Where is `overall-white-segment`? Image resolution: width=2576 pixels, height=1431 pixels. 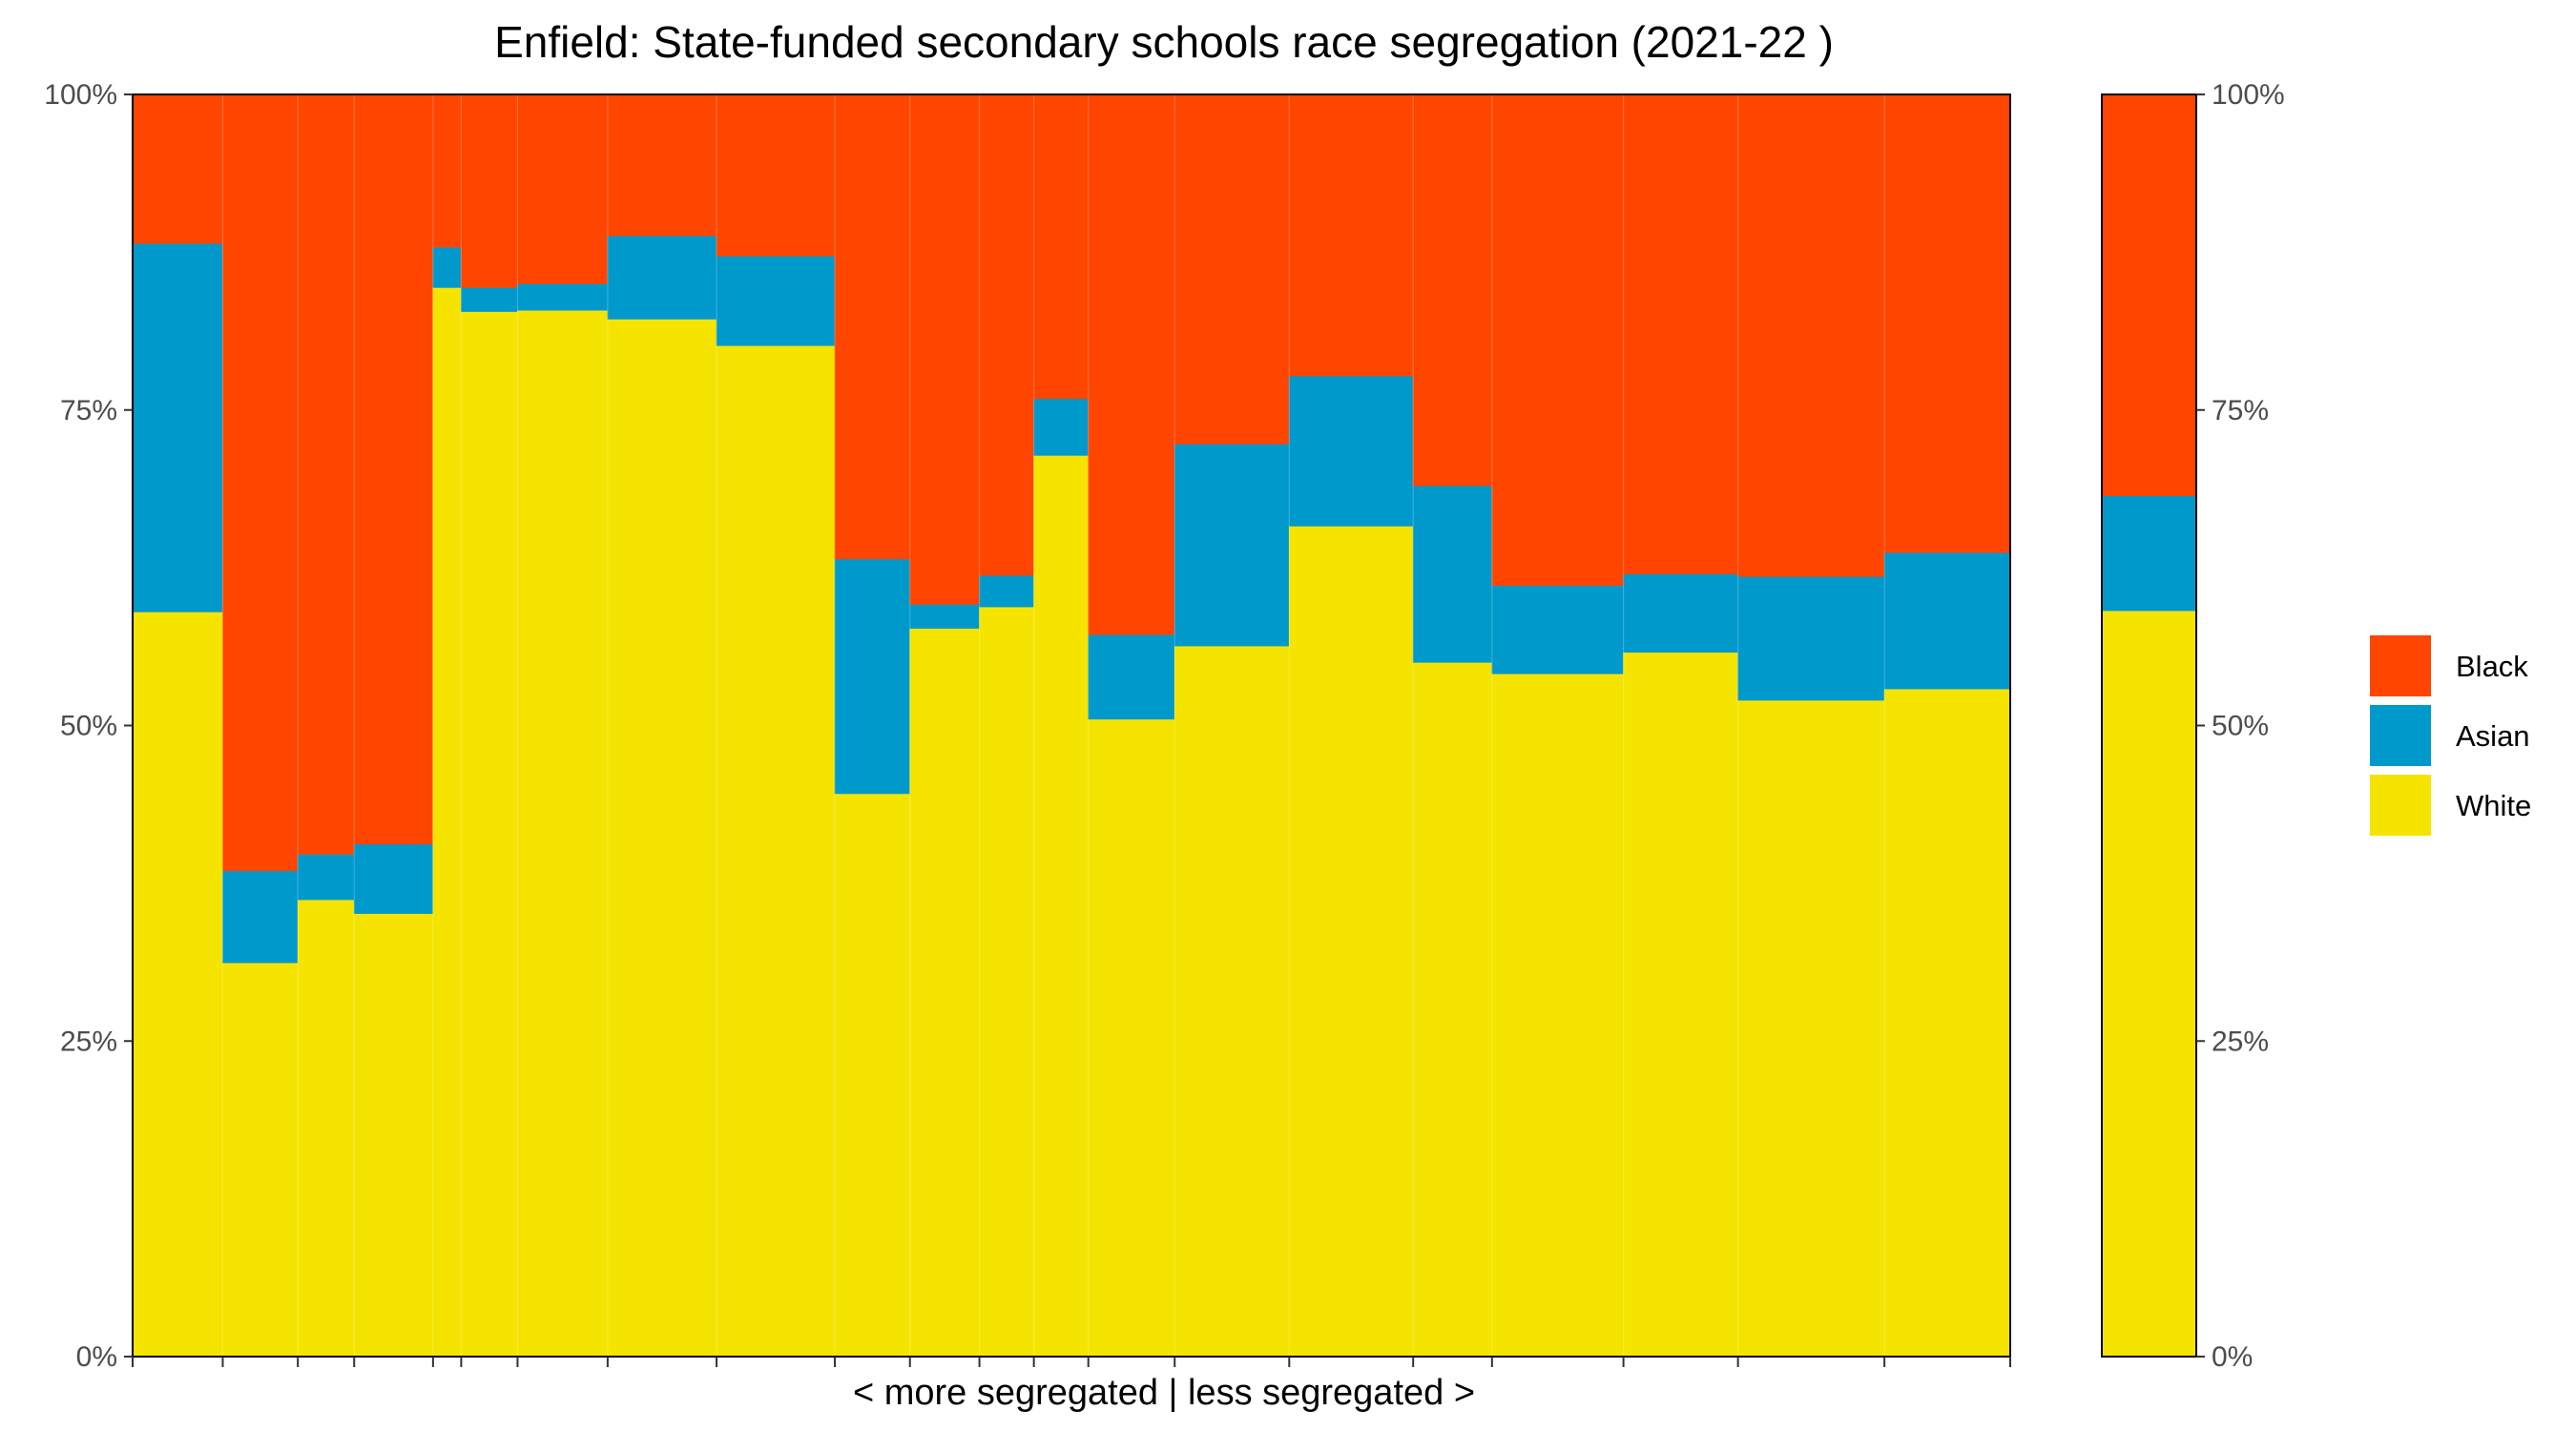 overall-white-segment is located at coordinates (2149, 984).